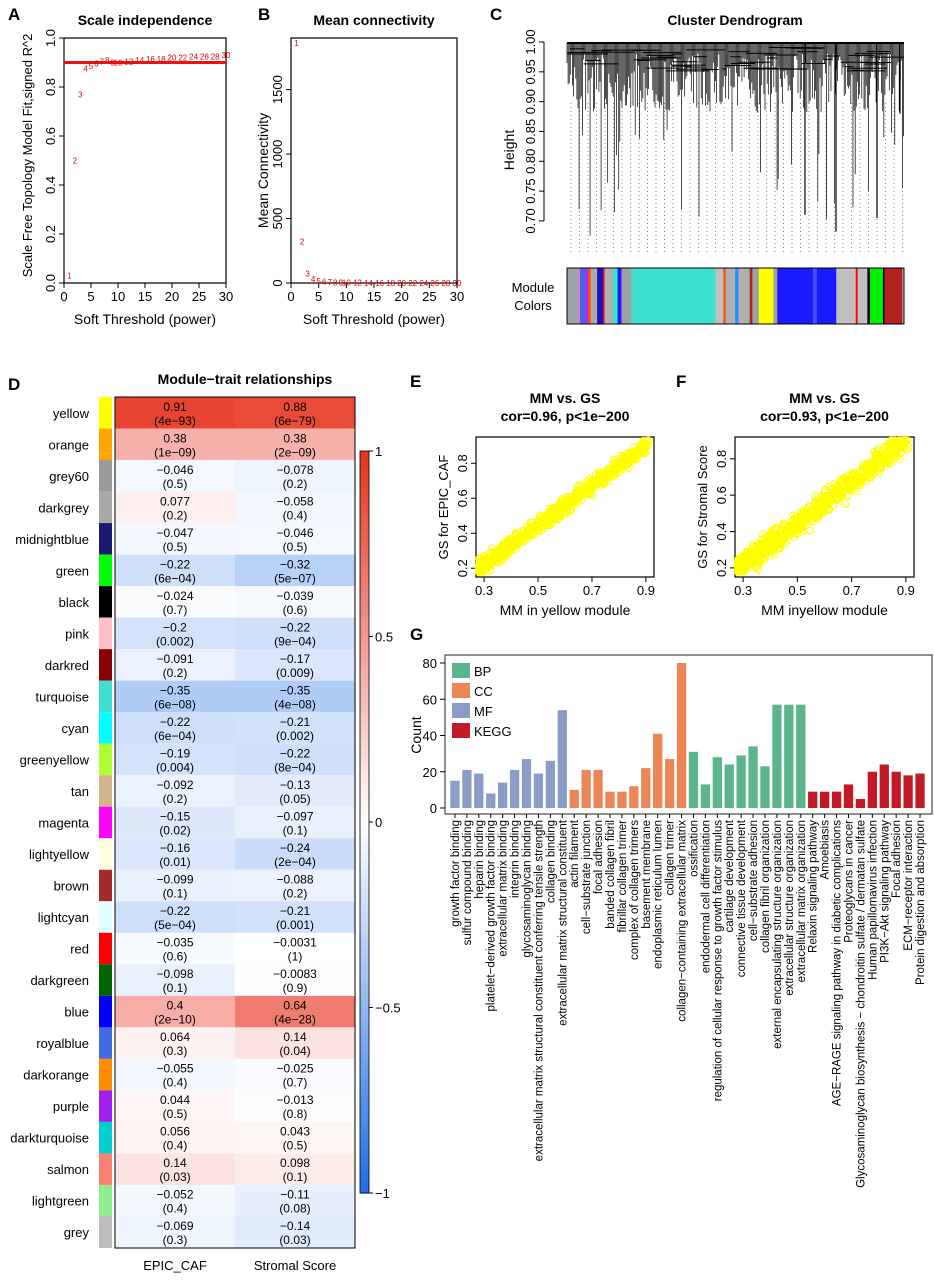 This screenshot has height=1280, width=934. What do you see at coordinates (849, 881) in the screenshot?
I see `bar-category-label: Proteoglycans in cancer` at bounding box center [849, 881].